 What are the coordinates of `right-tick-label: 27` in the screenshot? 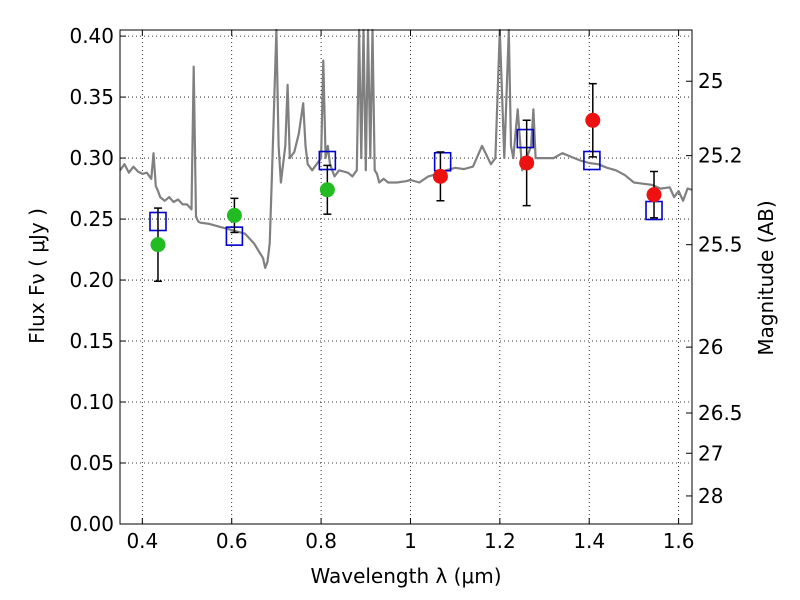 It's located at (710, 453).